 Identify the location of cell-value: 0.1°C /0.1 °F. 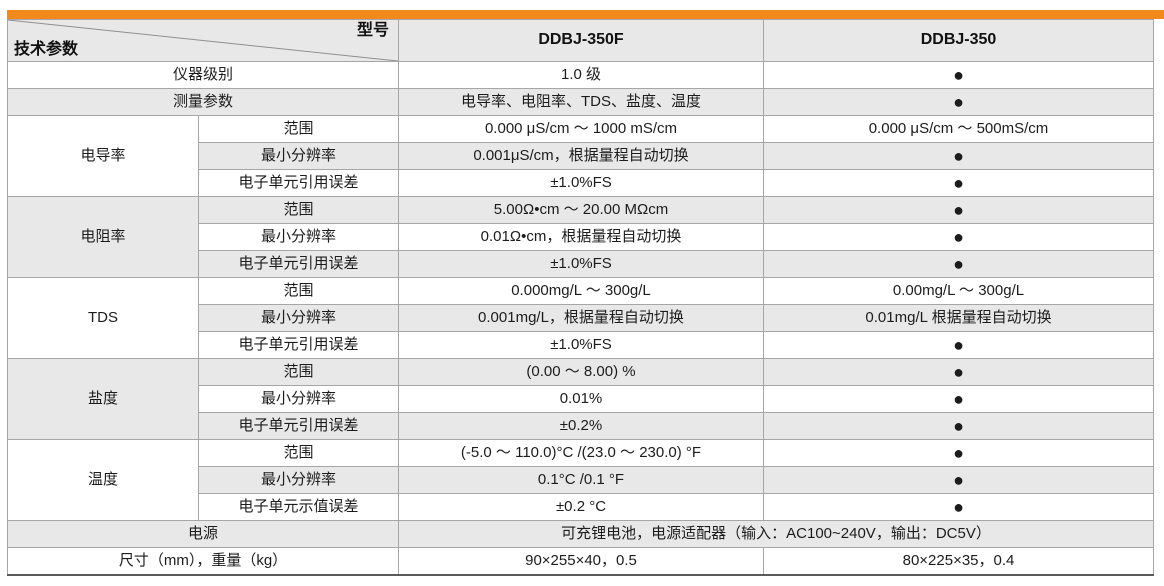
(581, 480).